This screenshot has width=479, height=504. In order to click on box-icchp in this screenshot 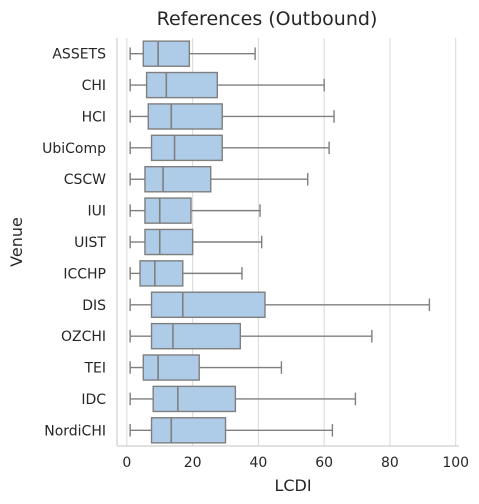, I will do `click(186, 273)`.